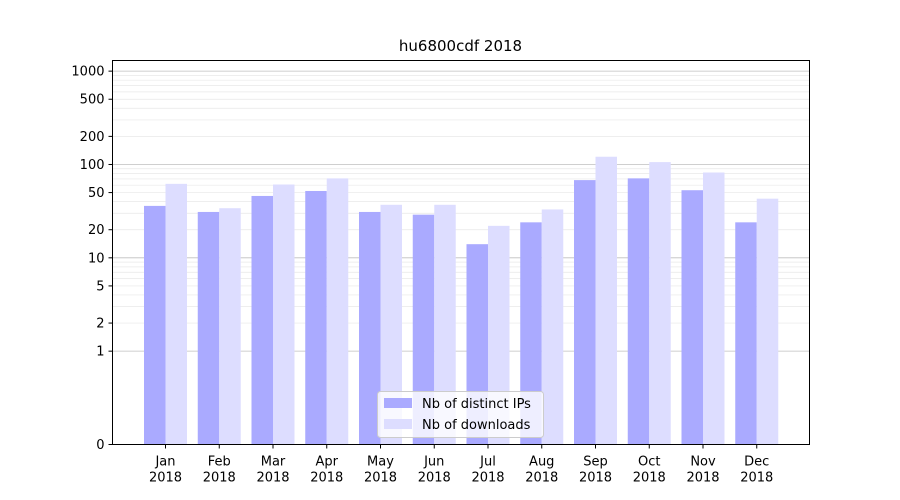 This screenshot has height=500, width=900. Describe the element at coordinates (273, 462) in the screenshot. I see `x-tick-label: Mar` at that location.